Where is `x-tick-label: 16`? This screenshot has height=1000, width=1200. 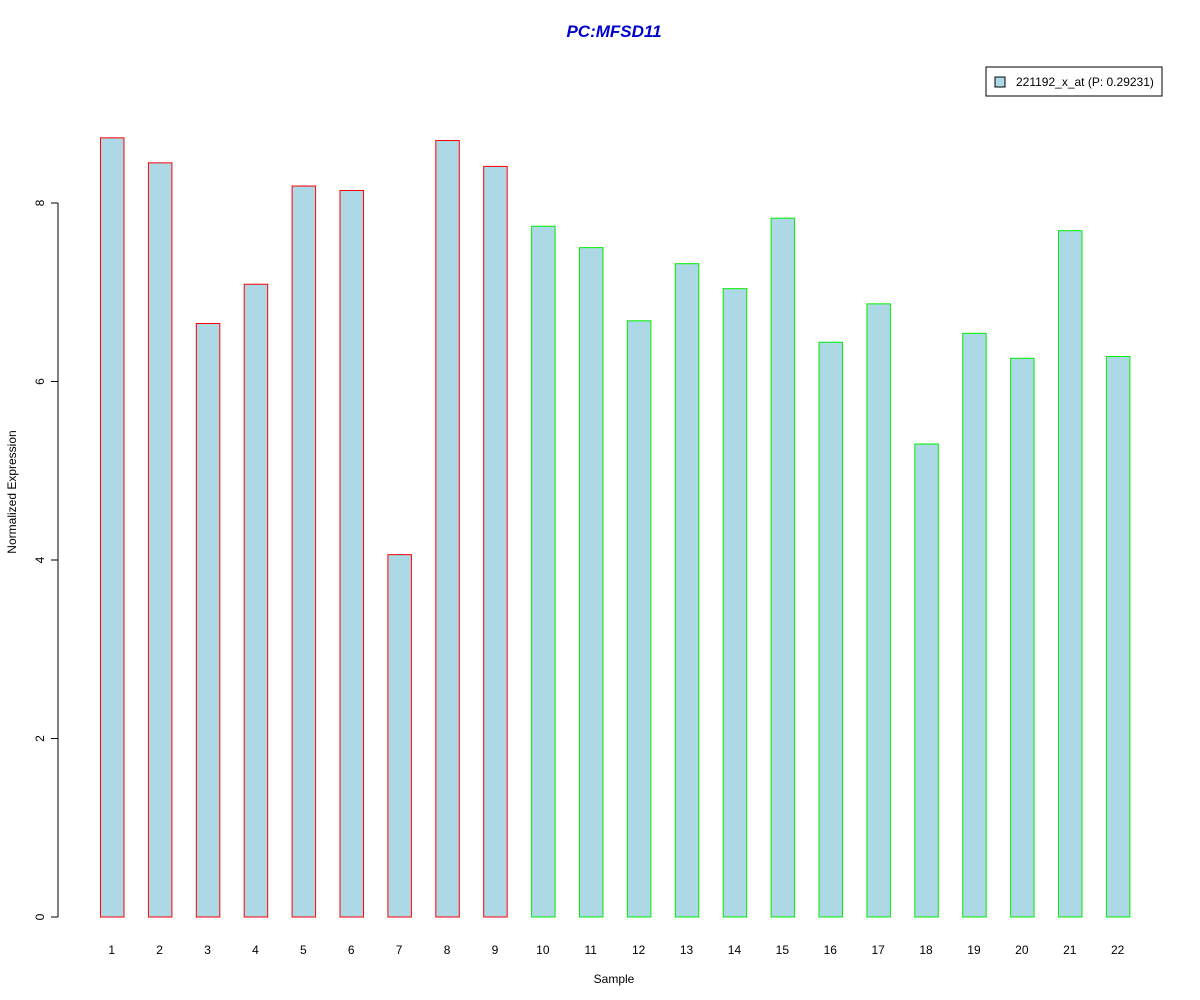 x-tick-label: 16 is located at coordinates (831, 950).